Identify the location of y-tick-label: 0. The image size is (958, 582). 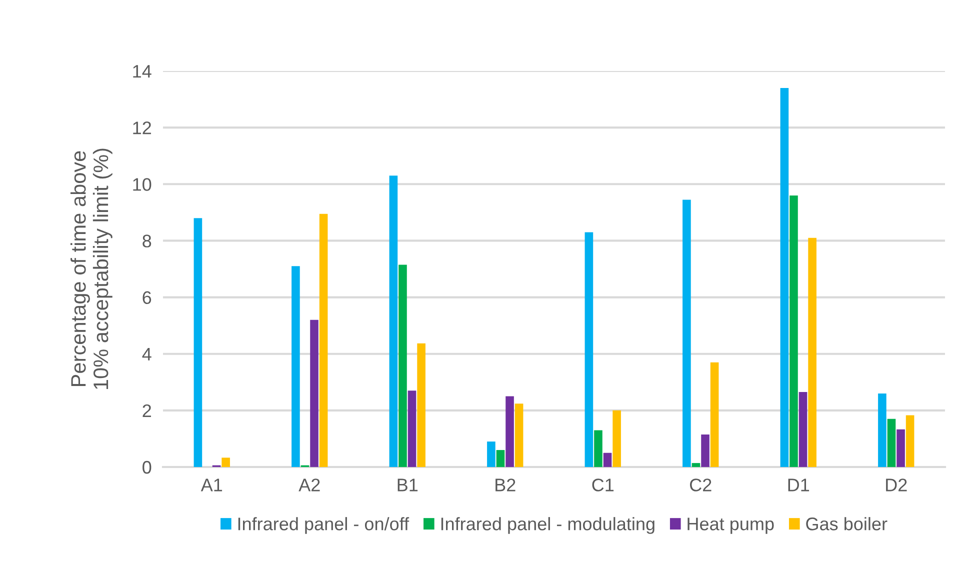
(147, 467).